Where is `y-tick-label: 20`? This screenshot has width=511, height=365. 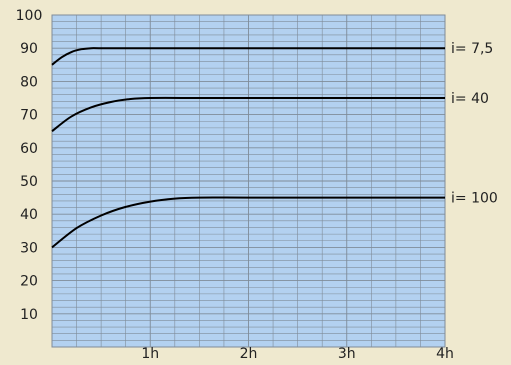
y-tick-label: 20 is located at coordinates (29, 282).